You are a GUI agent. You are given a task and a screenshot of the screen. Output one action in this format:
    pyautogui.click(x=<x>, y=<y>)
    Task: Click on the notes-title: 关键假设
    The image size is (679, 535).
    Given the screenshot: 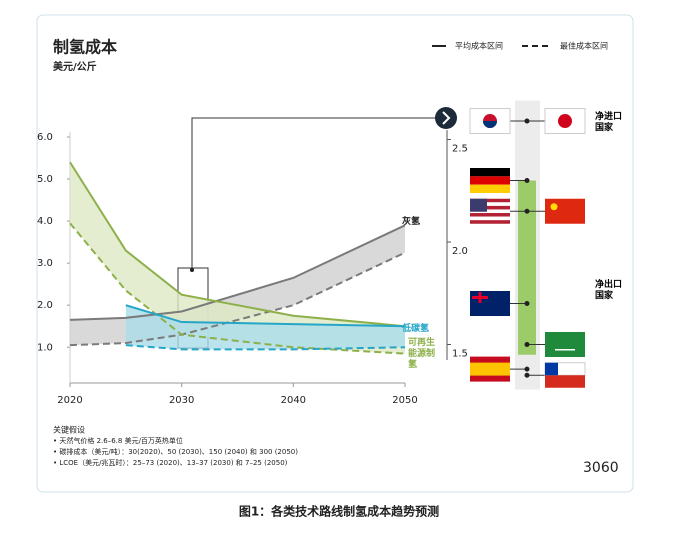 What is the action you would take?
    pyautogui.click(x=69, y=430)
    